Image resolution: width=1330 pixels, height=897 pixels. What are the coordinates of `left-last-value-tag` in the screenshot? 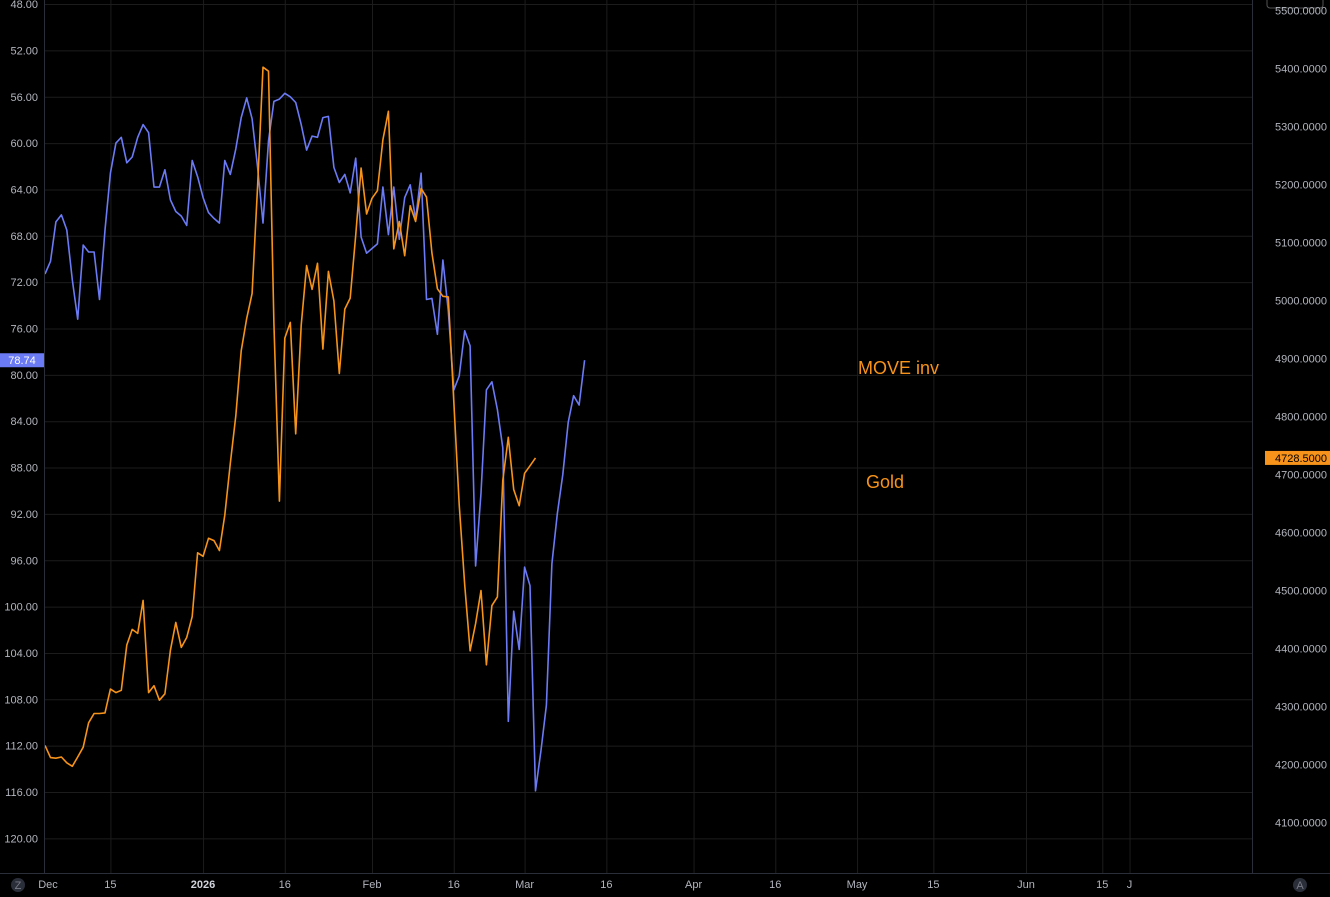 It's located at (22, 360).